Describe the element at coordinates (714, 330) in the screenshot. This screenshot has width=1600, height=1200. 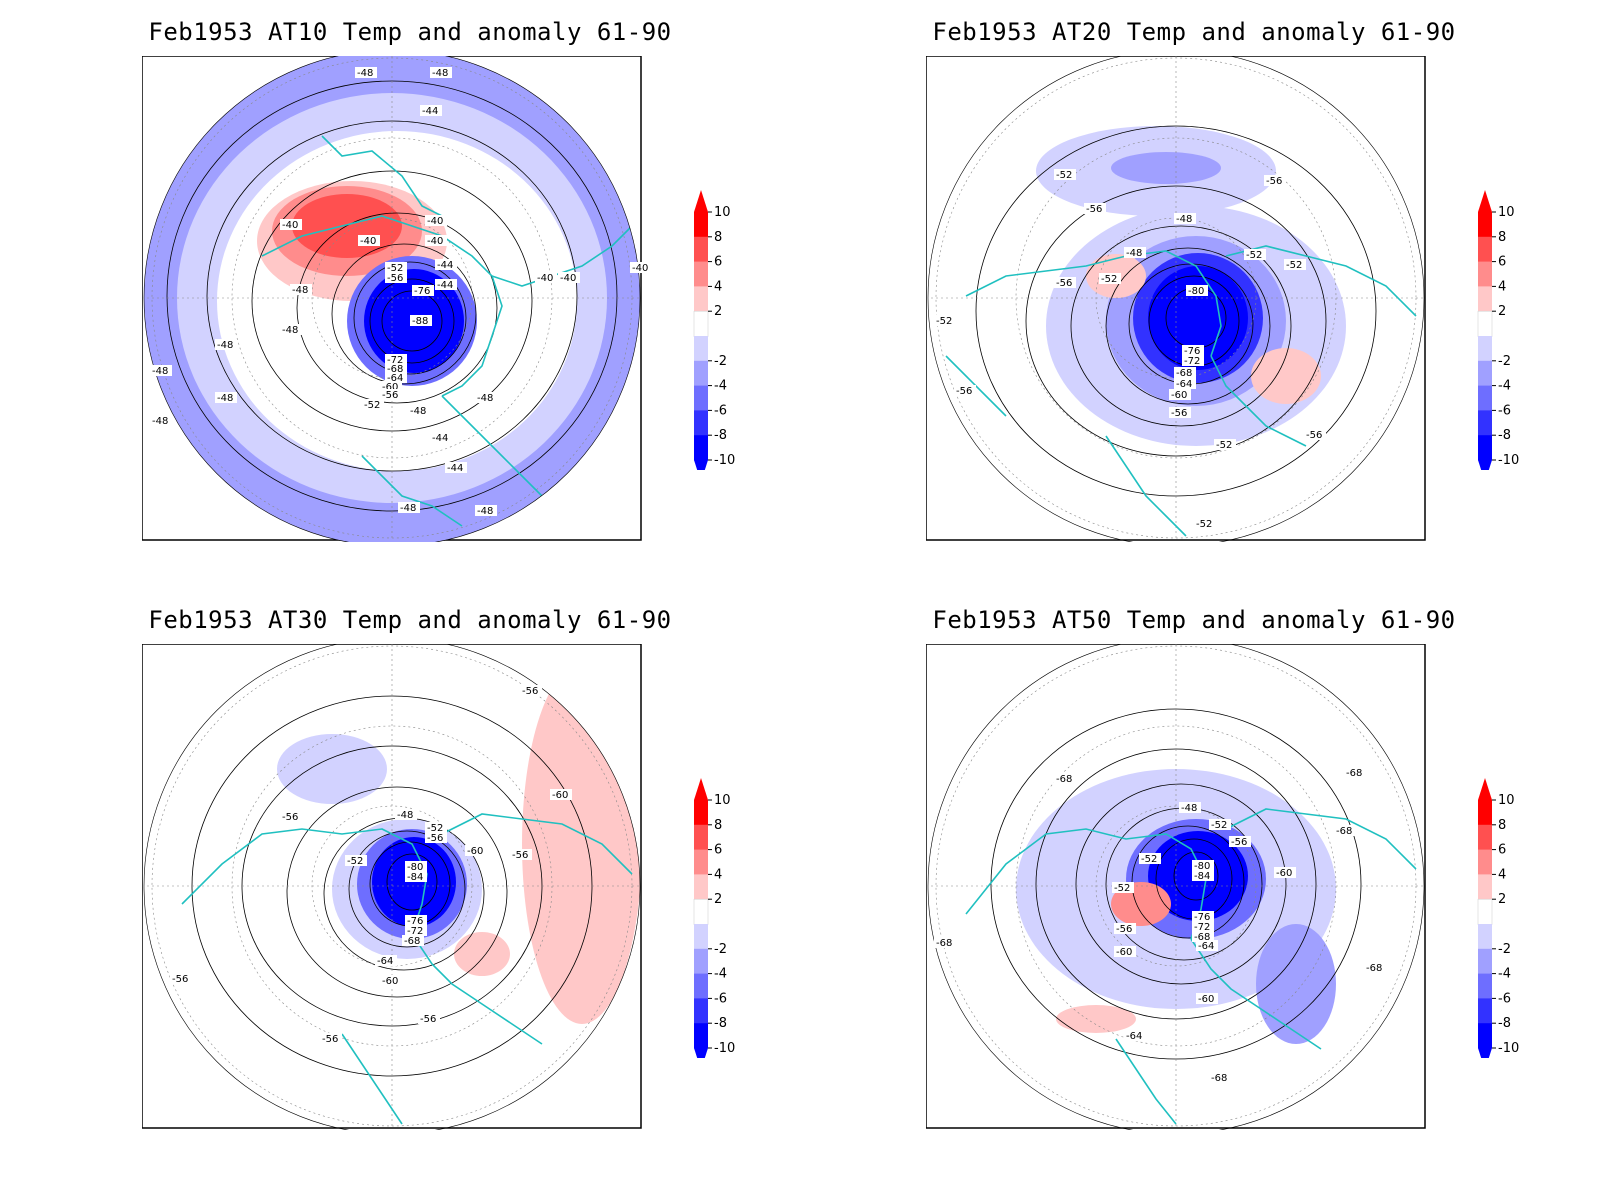
I see `colorbar: 10 8 6 4 2 -2 -4 -6 -8 -10` at that location.